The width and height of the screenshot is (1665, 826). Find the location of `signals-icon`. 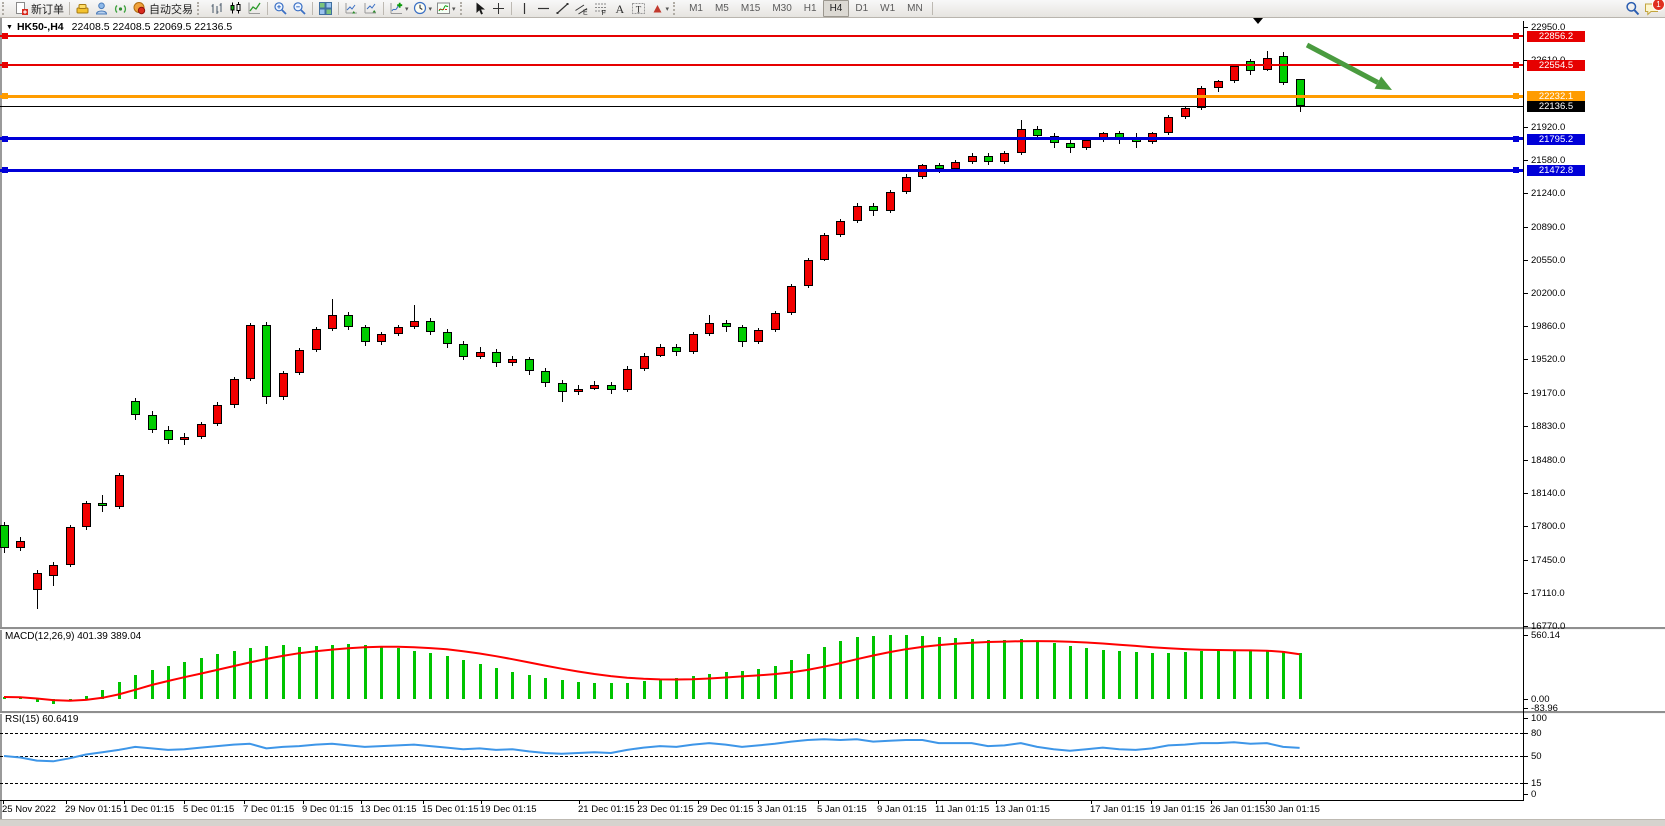

signals-icon is located at coordinates (120, 9).